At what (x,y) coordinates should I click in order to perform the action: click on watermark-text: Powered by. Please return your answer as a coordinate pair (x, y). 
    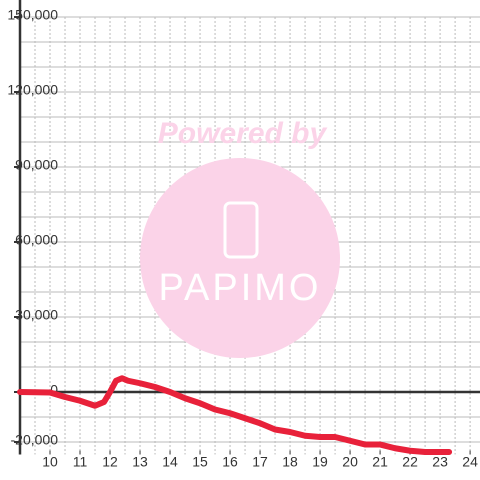
    Looking at the image, I should click on (243, 133).